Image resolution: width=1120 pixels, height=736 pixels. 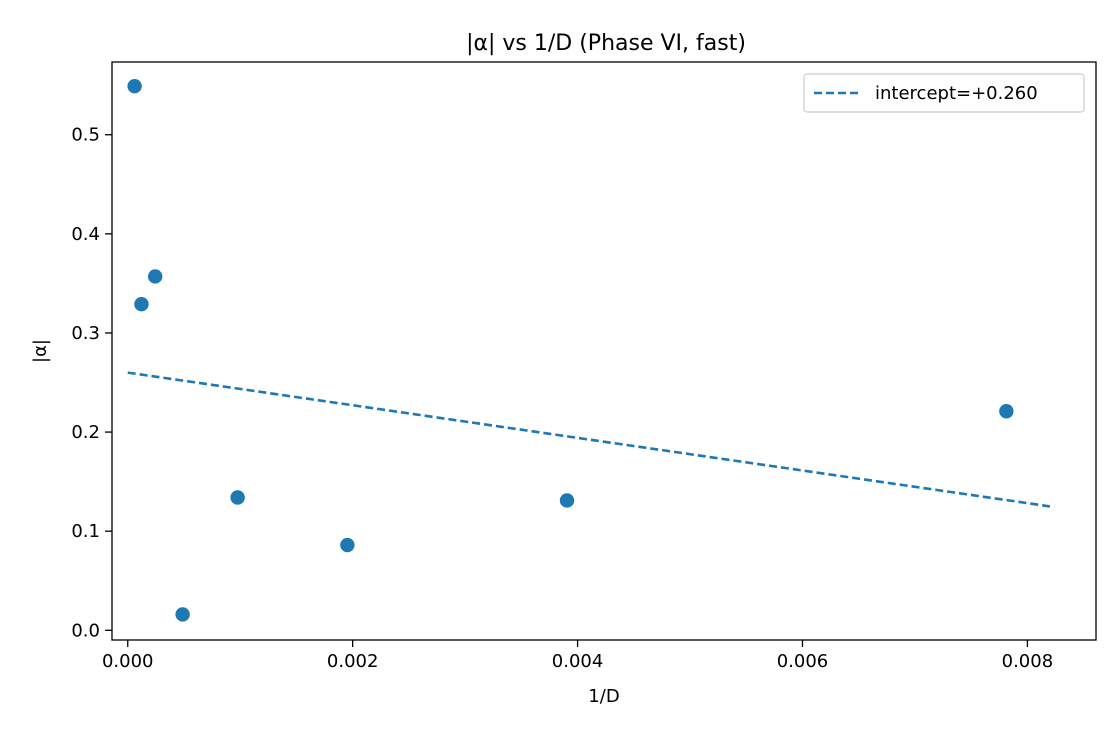 I want to click on y-tick-label: 0.0, so click(x=85, y=630).